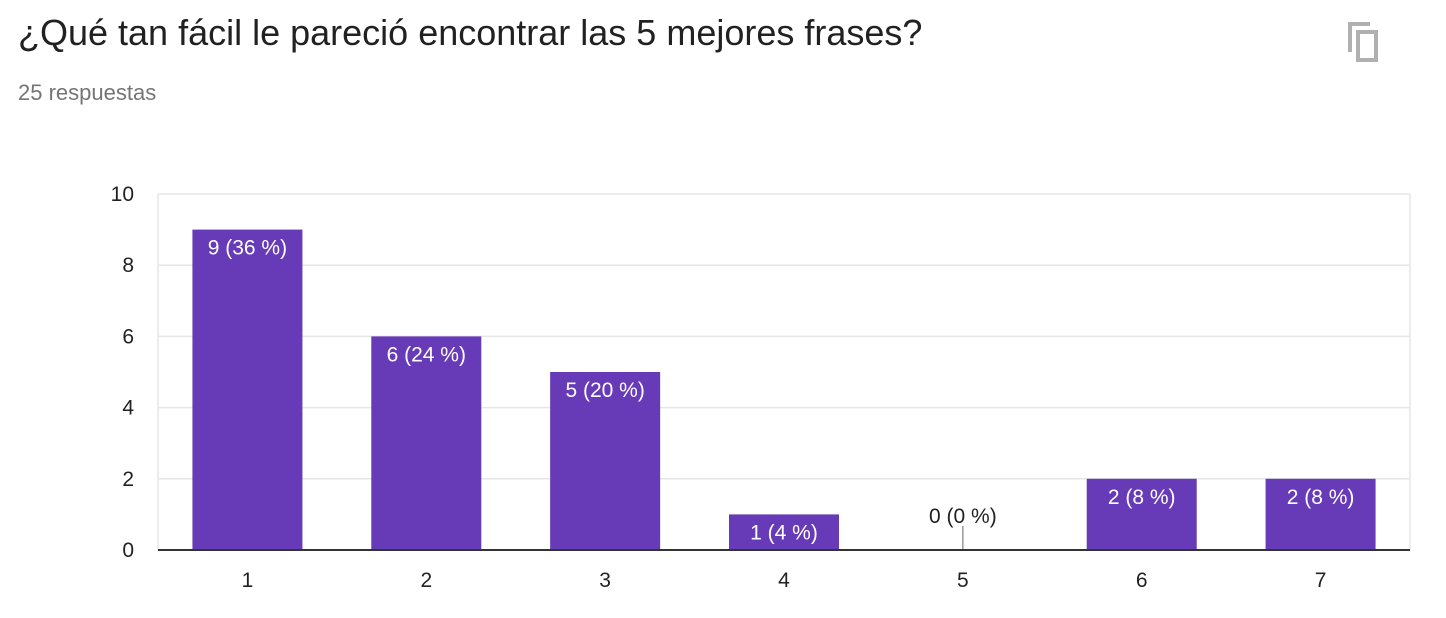 The height and width of the screenshot is (618, 1446). I want to click on x-tick-label: 7, so click(1321, 580).